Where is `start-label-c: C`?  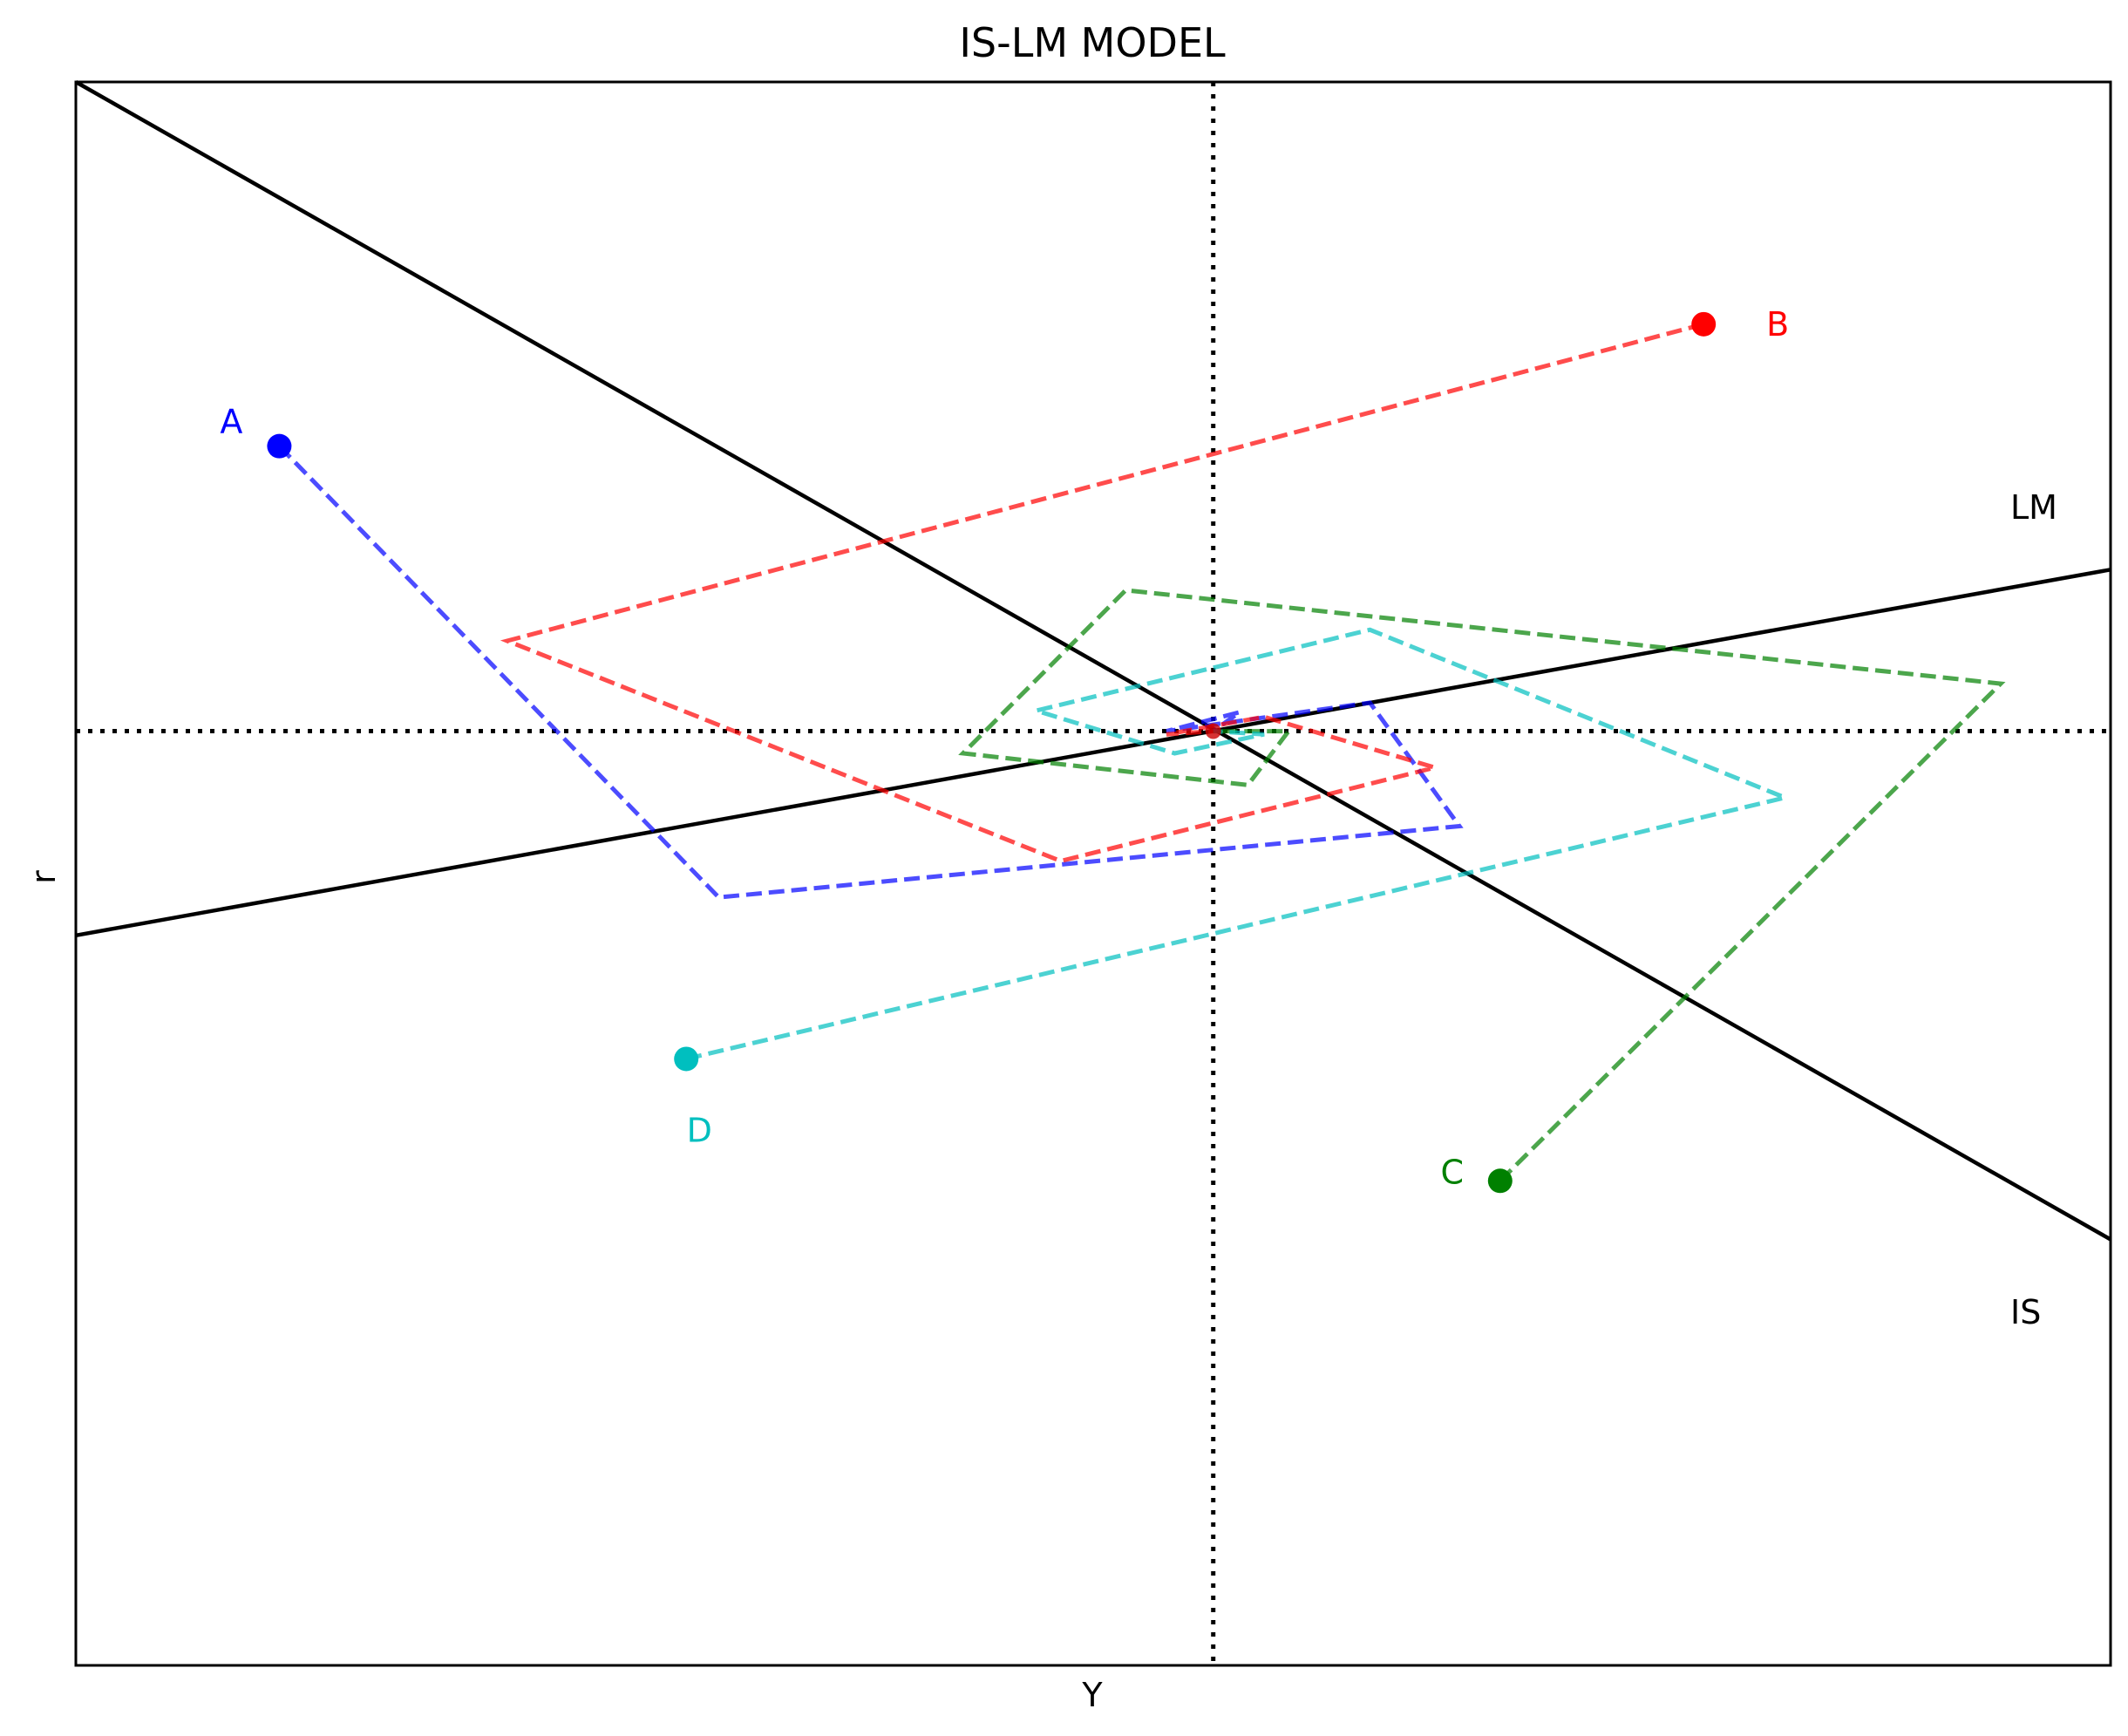
start-label-c: C is located at coordinates (1453, 1172).